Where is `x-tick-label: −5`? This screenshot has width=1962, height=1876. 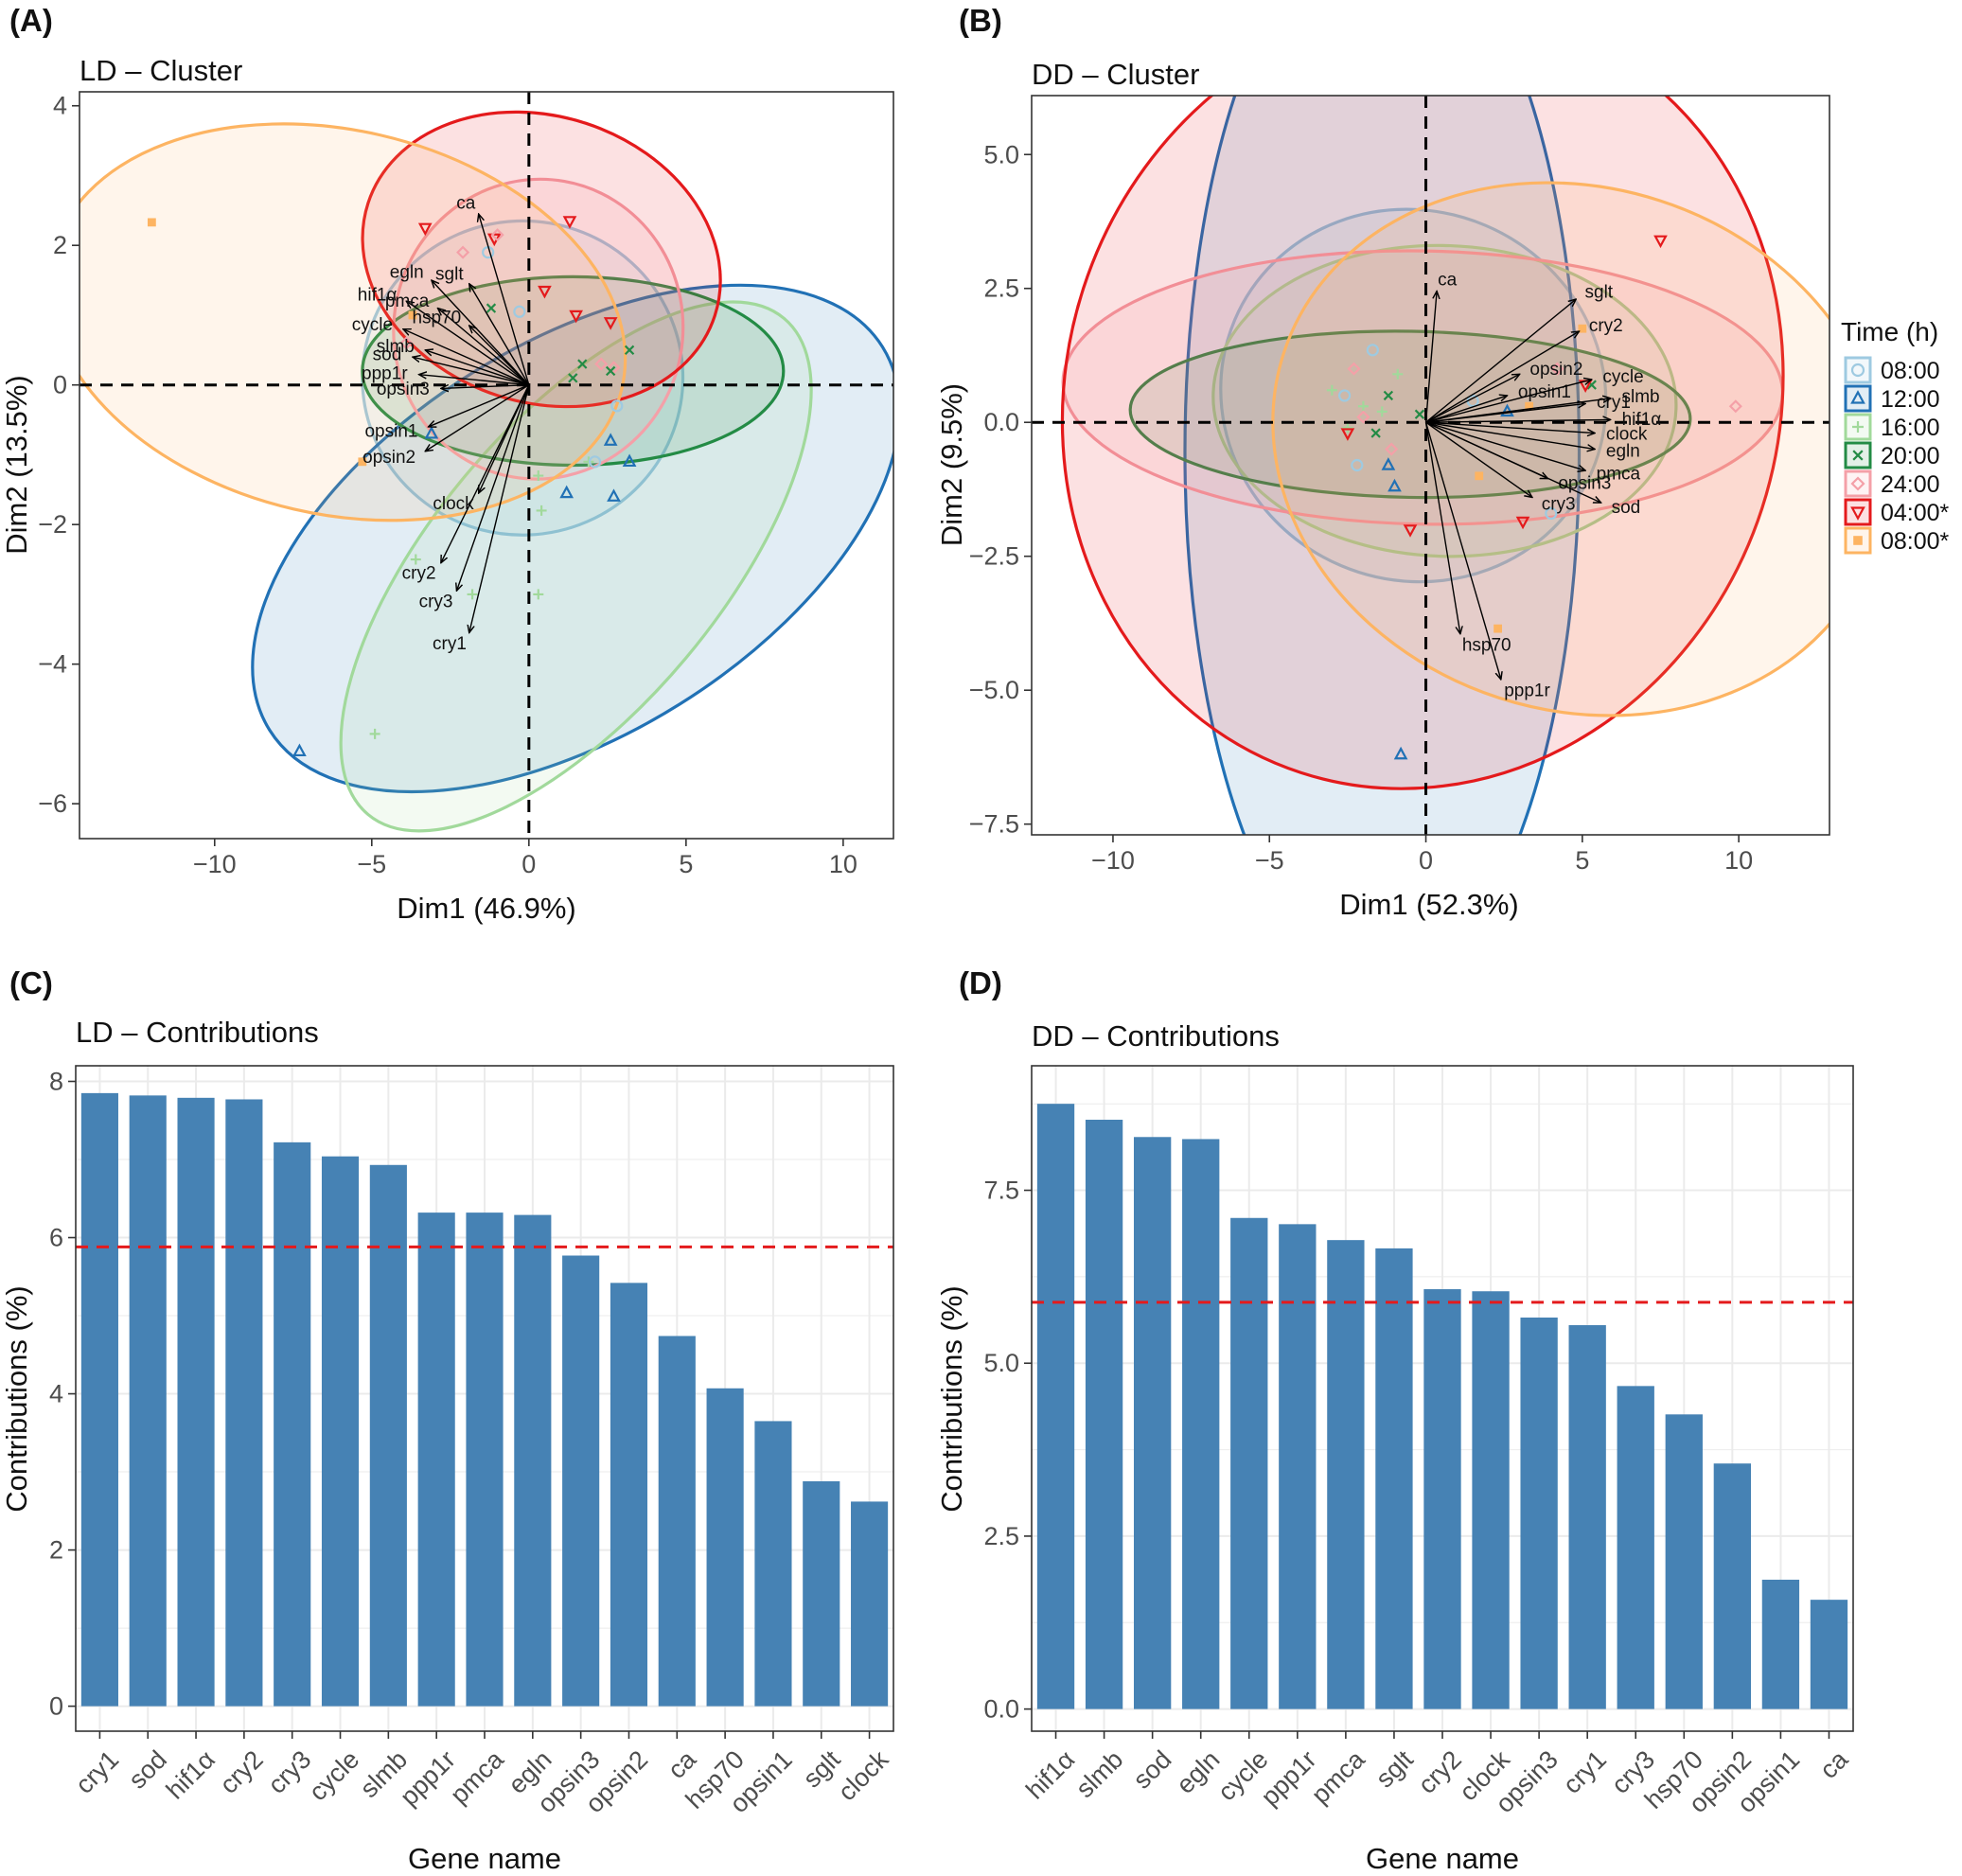 x-tick-label: −5 is located at coordinates (1270, 860).